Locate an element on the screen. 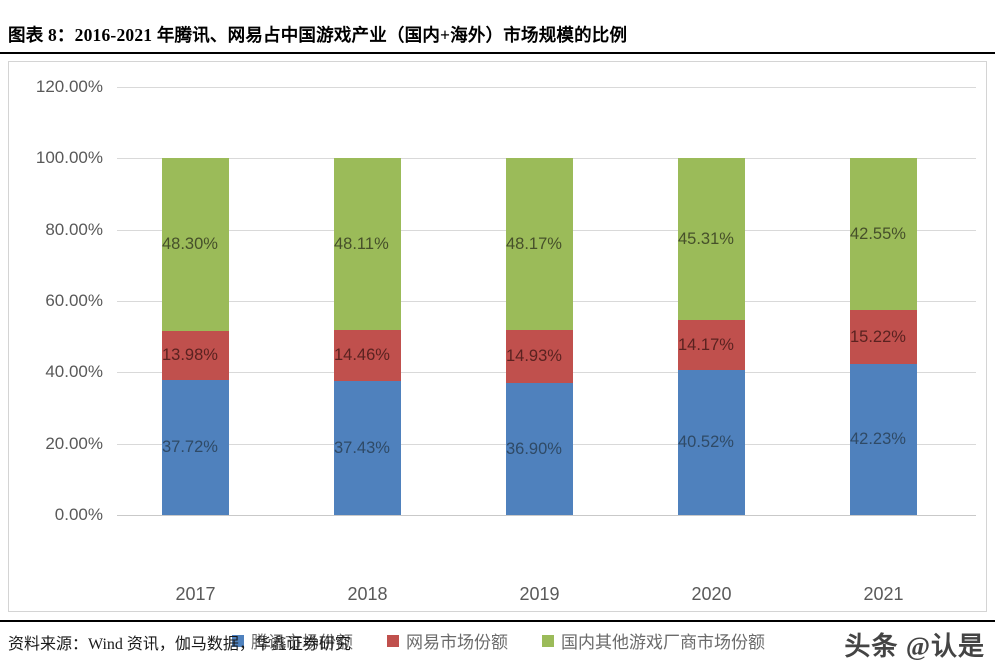 The image size is (995, 668). x-axis-tick-label: 2020 is located at coordinates (711, 594).